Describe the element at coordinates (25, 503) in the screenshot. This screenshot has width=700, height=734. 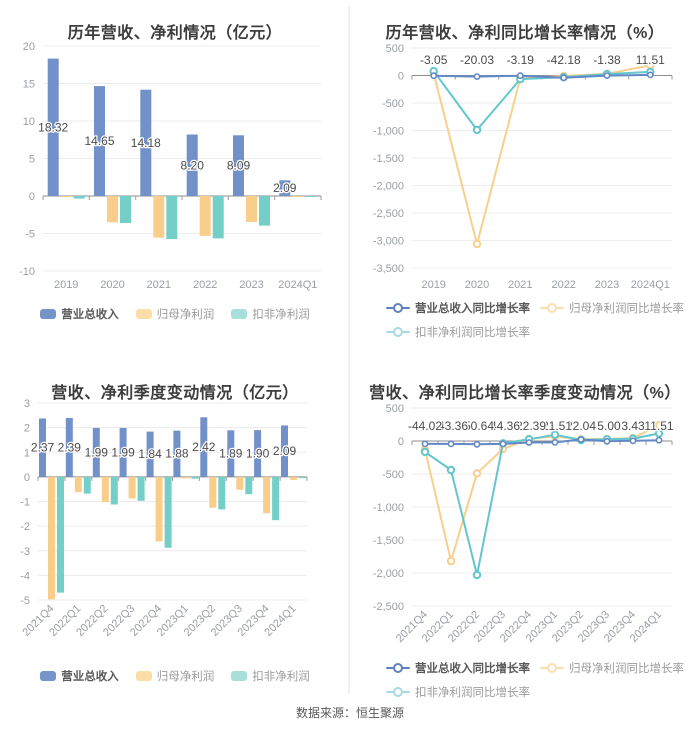
I see `y-tick-label: -1` at that location.